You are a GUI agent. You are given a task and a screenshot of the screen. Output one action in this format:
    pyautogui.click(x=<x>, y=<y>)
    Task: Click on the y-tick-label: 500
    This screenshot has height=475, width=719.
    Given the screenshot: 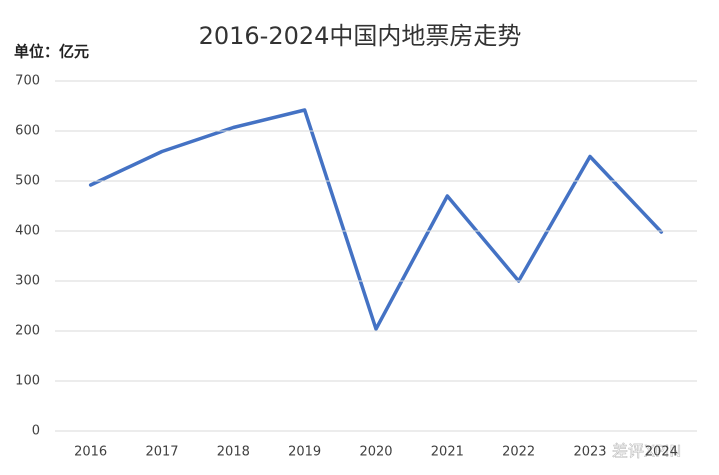 What is the action you would take?
    pyautogui.click(x=27, y=181)
    